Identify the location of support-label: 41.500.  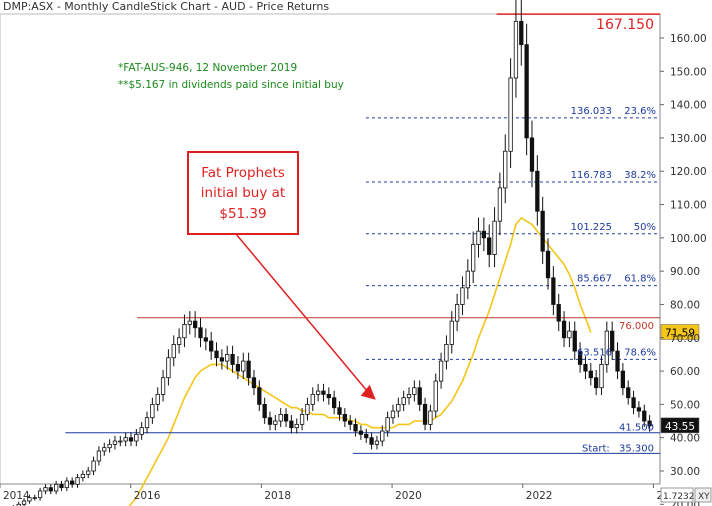
(636, 428).